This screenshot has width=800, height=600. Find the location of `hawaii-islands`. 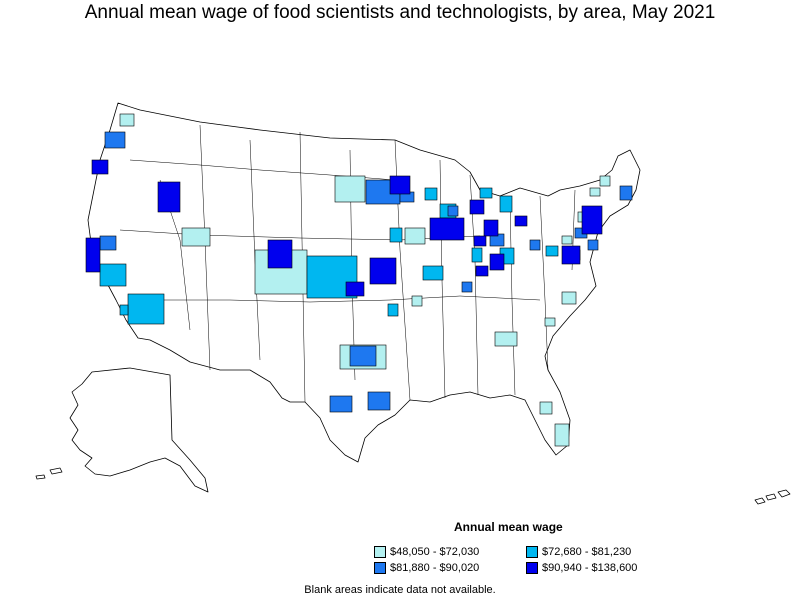

hawaii-islands is located at coordinates (772, 497).